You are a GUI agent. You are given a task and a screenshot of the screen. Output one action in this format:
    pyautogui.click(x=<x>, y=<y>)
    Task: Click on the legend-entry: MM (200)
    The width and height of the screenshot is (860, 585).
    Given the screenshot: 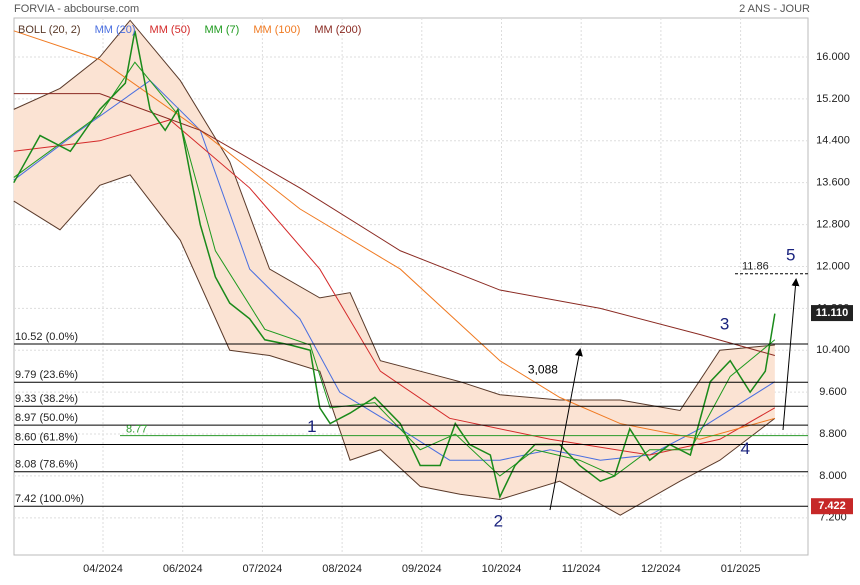 What is the action you would take?
    pyautogui.click(x=337, y=30)
    